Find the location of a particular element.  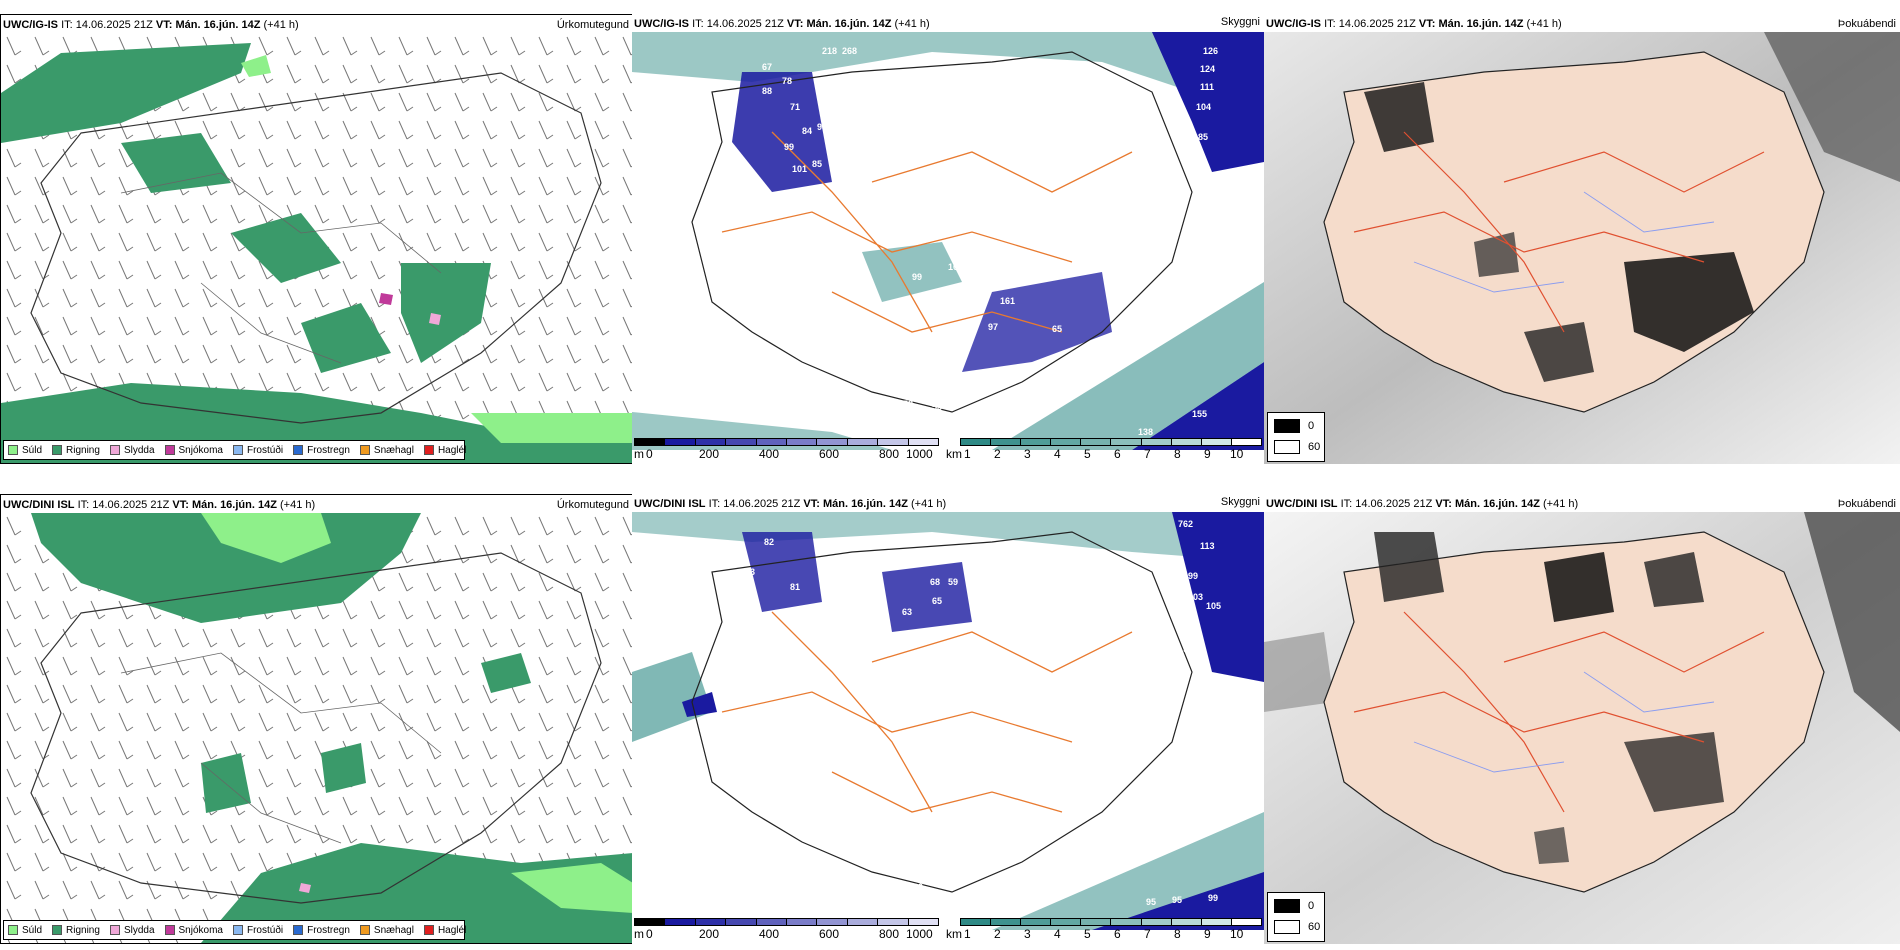

colorbar-tick: 9 is located at coordinates (1207, 934).